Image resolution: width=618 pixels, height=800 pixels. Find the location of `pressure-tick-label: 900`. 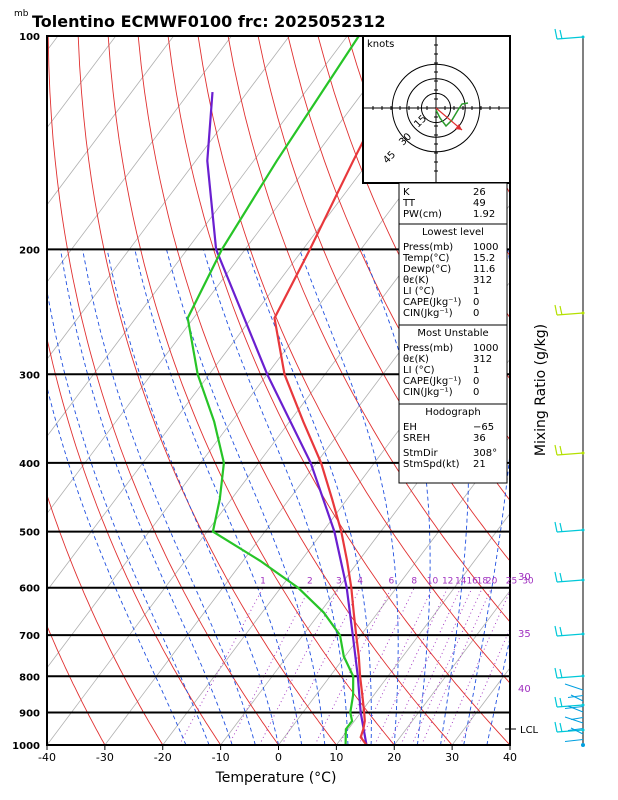

pressure-tick-label: 900 is located at coordinates (29, 714).